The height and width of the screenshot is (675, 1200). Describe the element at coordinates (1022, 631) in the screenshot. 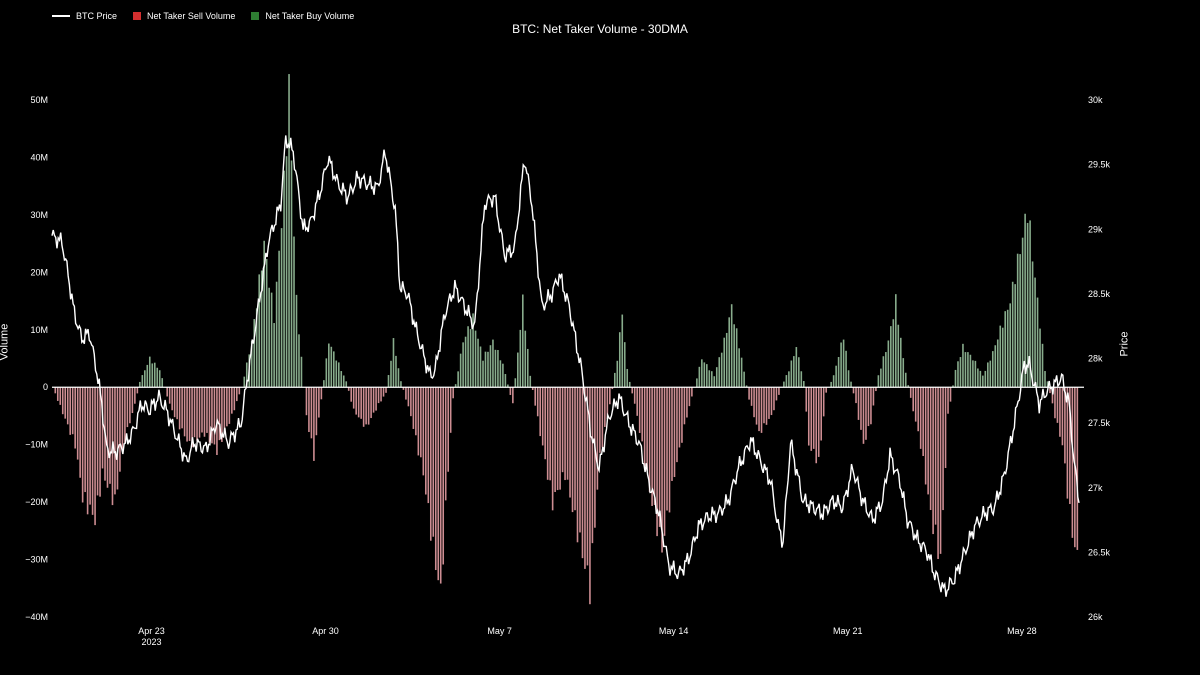

I see `x-axis-tick-label: May 28` at that location.